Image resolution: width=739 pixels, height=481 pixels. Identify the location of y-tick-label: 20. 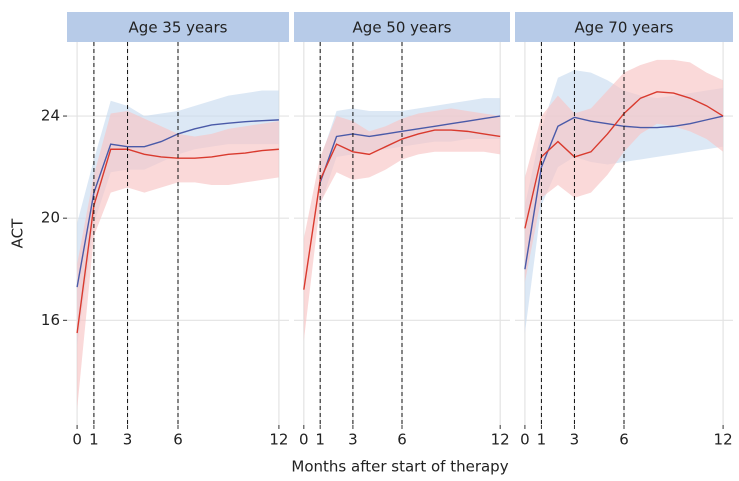
(50, 218).